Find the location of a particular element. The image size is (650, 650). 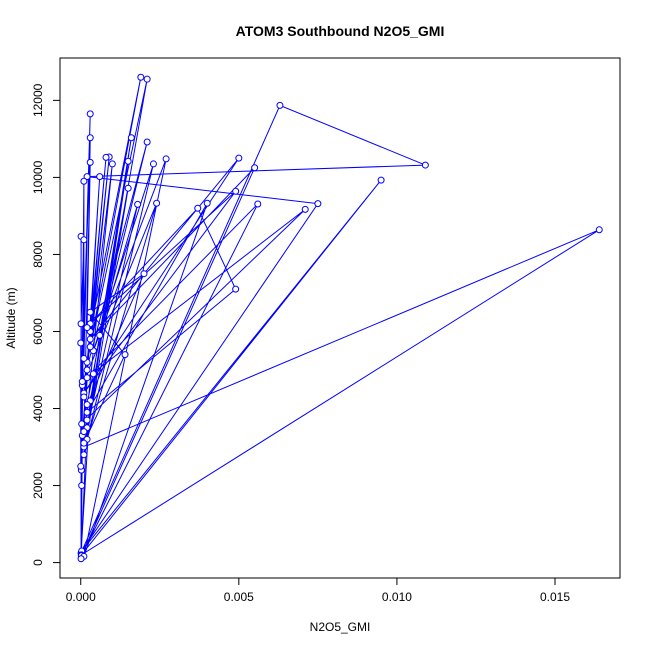

x-axis-title: N2O5_GMI is located at coordinates (340, 627).